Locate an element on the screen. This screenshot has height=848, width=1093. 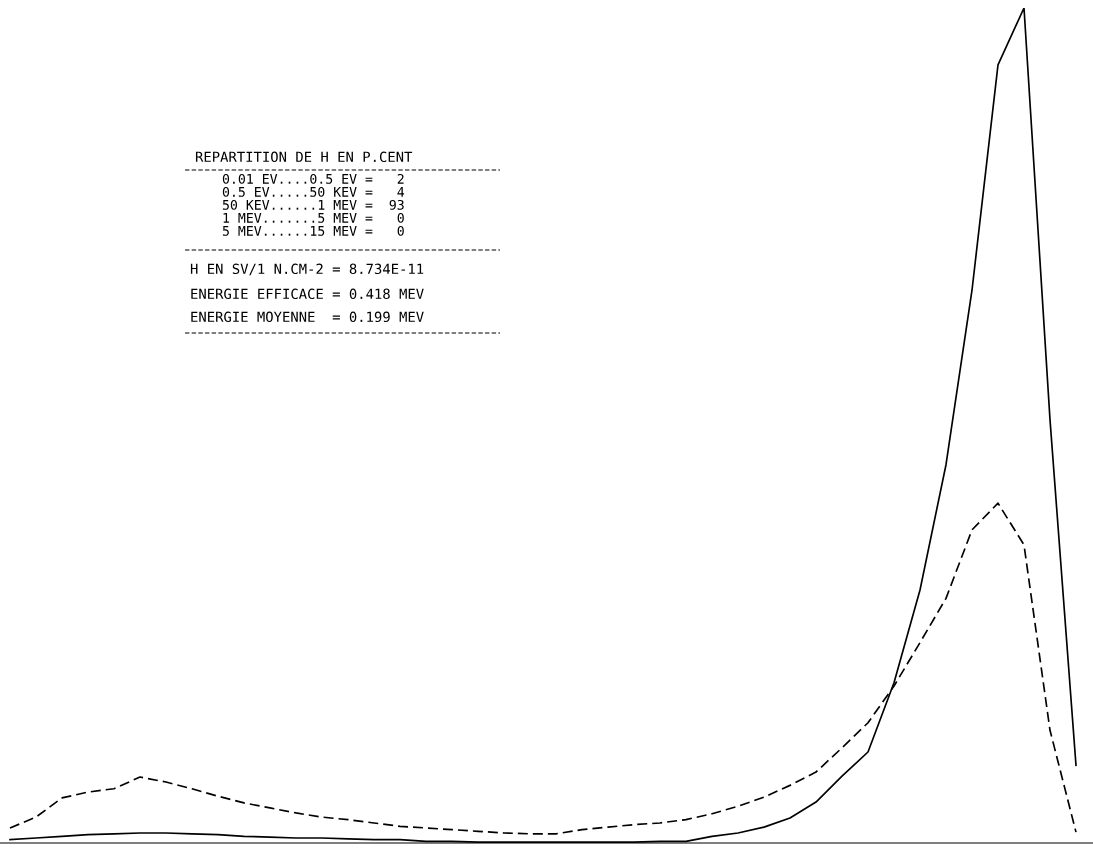
annotation: 0.5 EV.....50 KEV = 4 is located at coordinates (313, 191).